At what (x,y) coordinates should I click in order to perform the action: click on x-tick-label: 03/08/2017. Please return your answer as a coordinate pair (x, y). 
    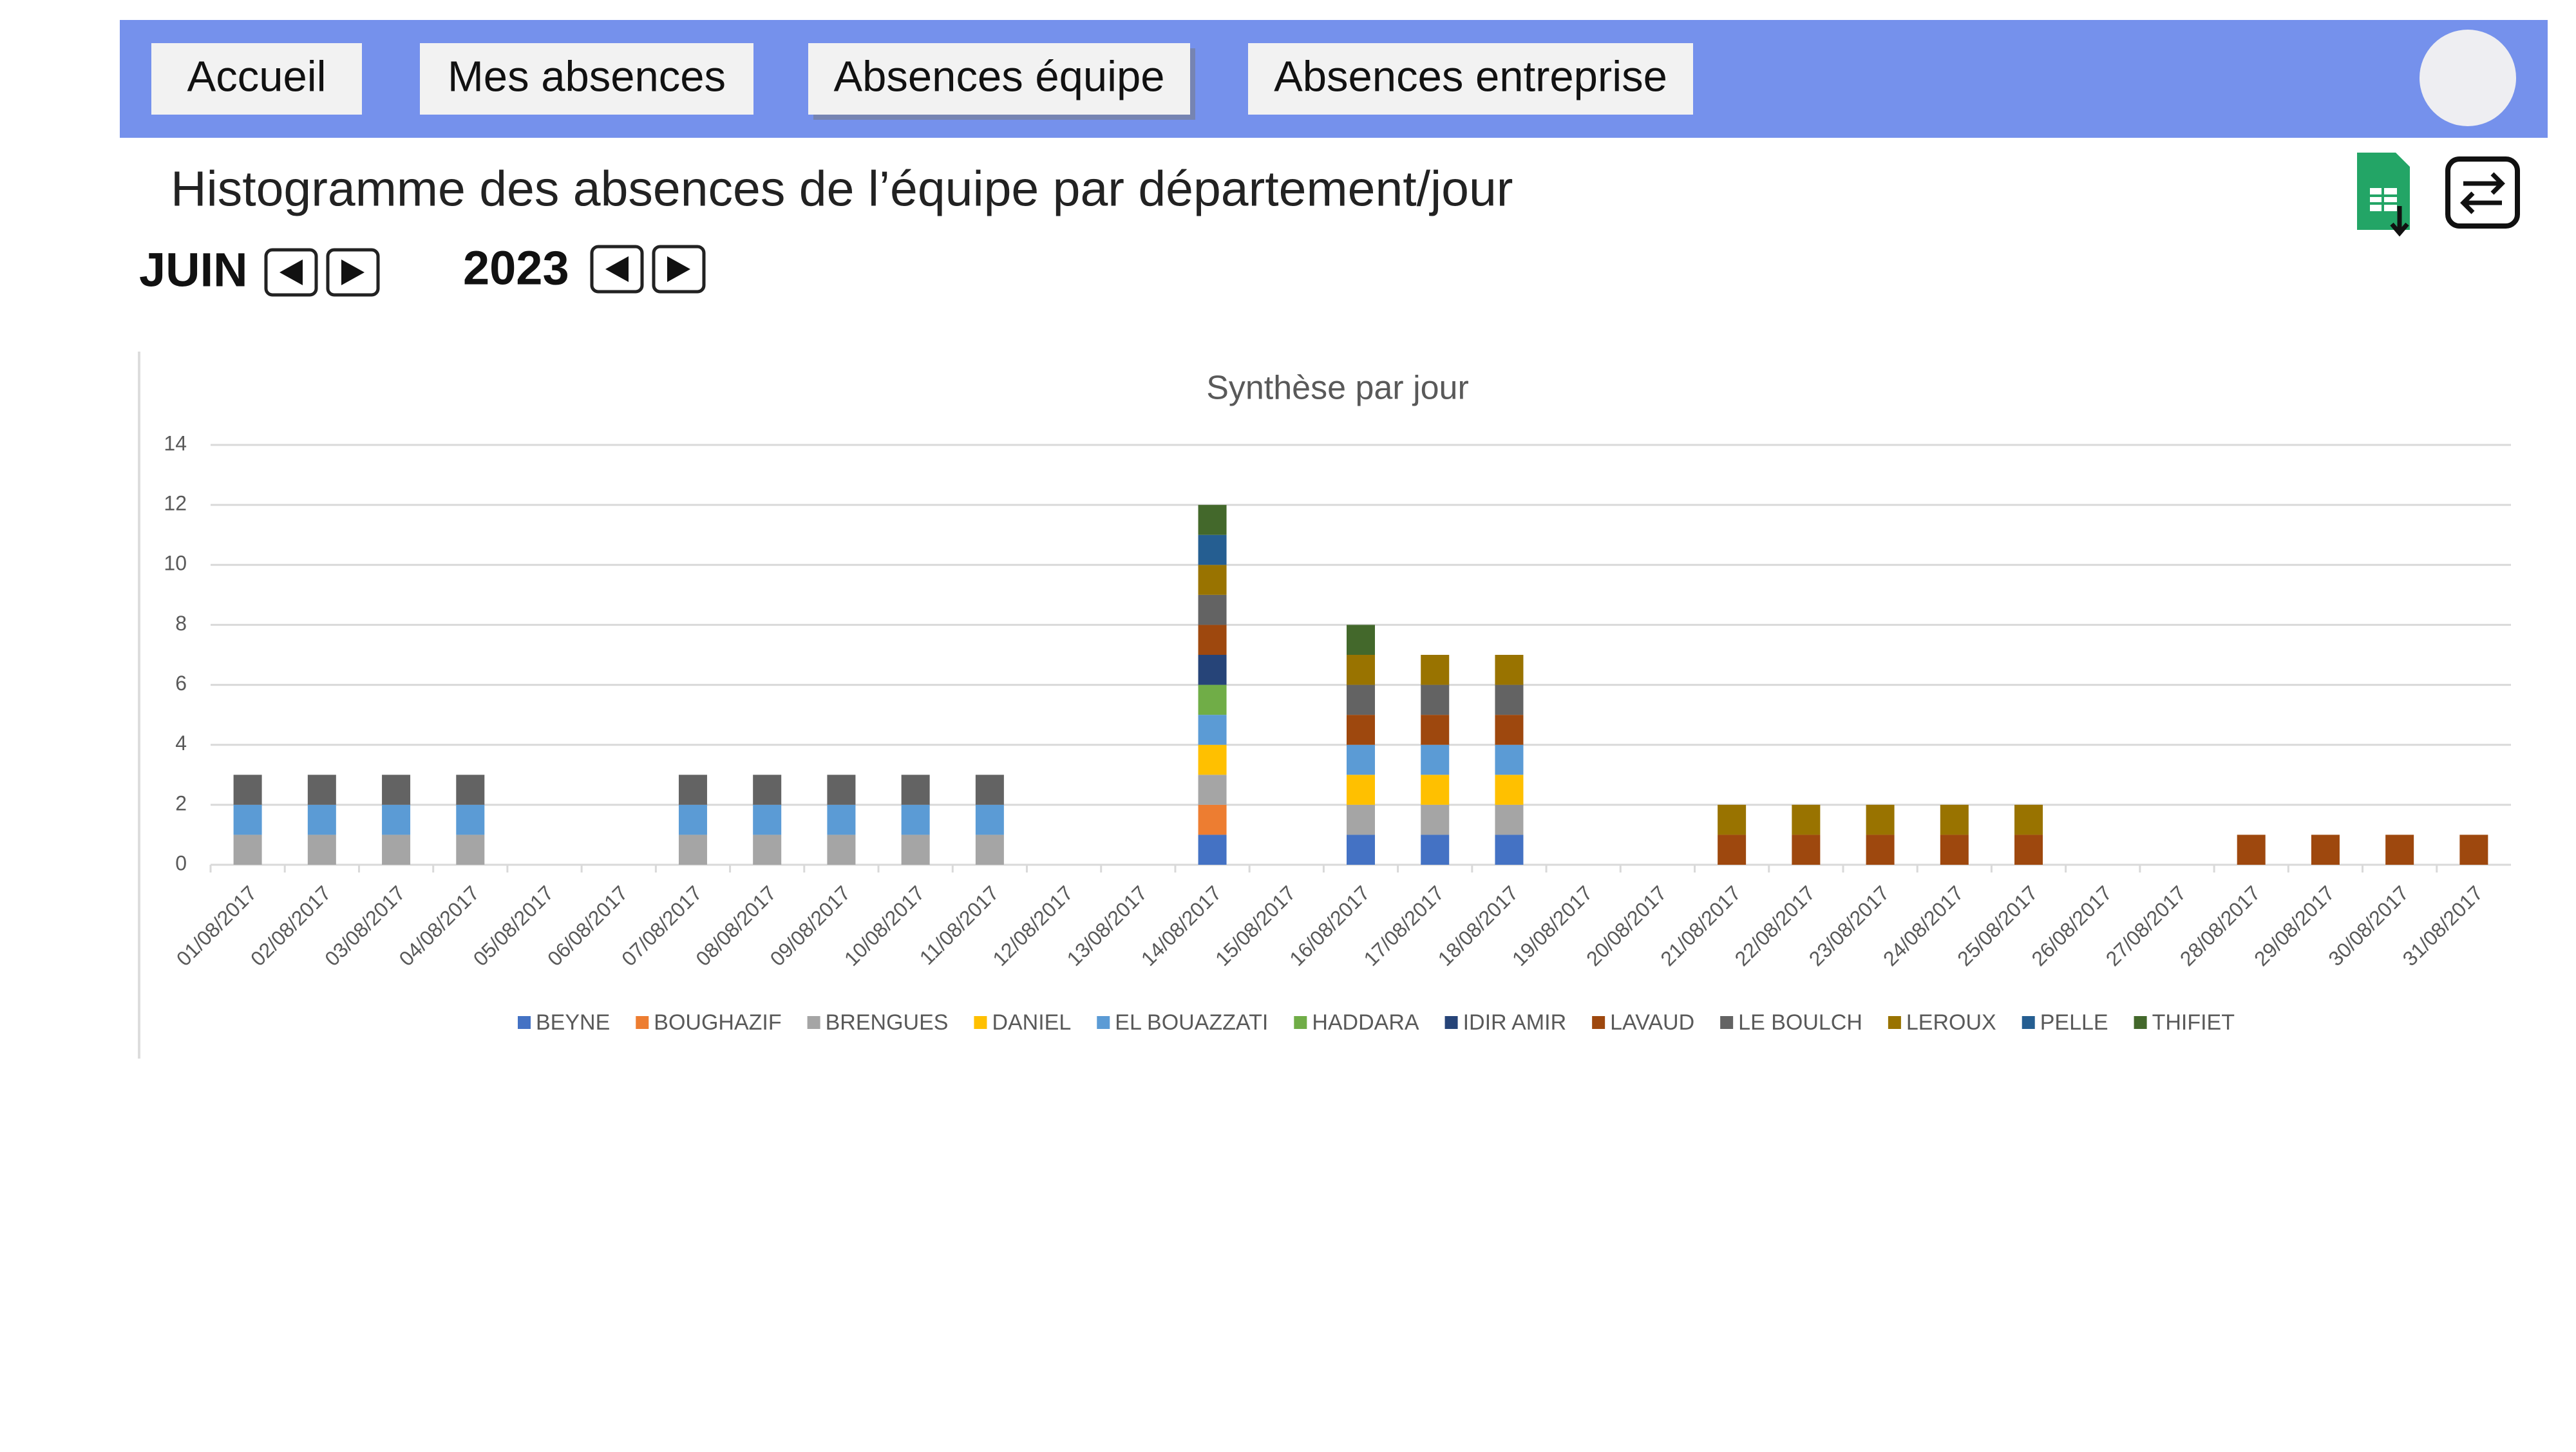
    Looking at the image, I should click on (365, 925).